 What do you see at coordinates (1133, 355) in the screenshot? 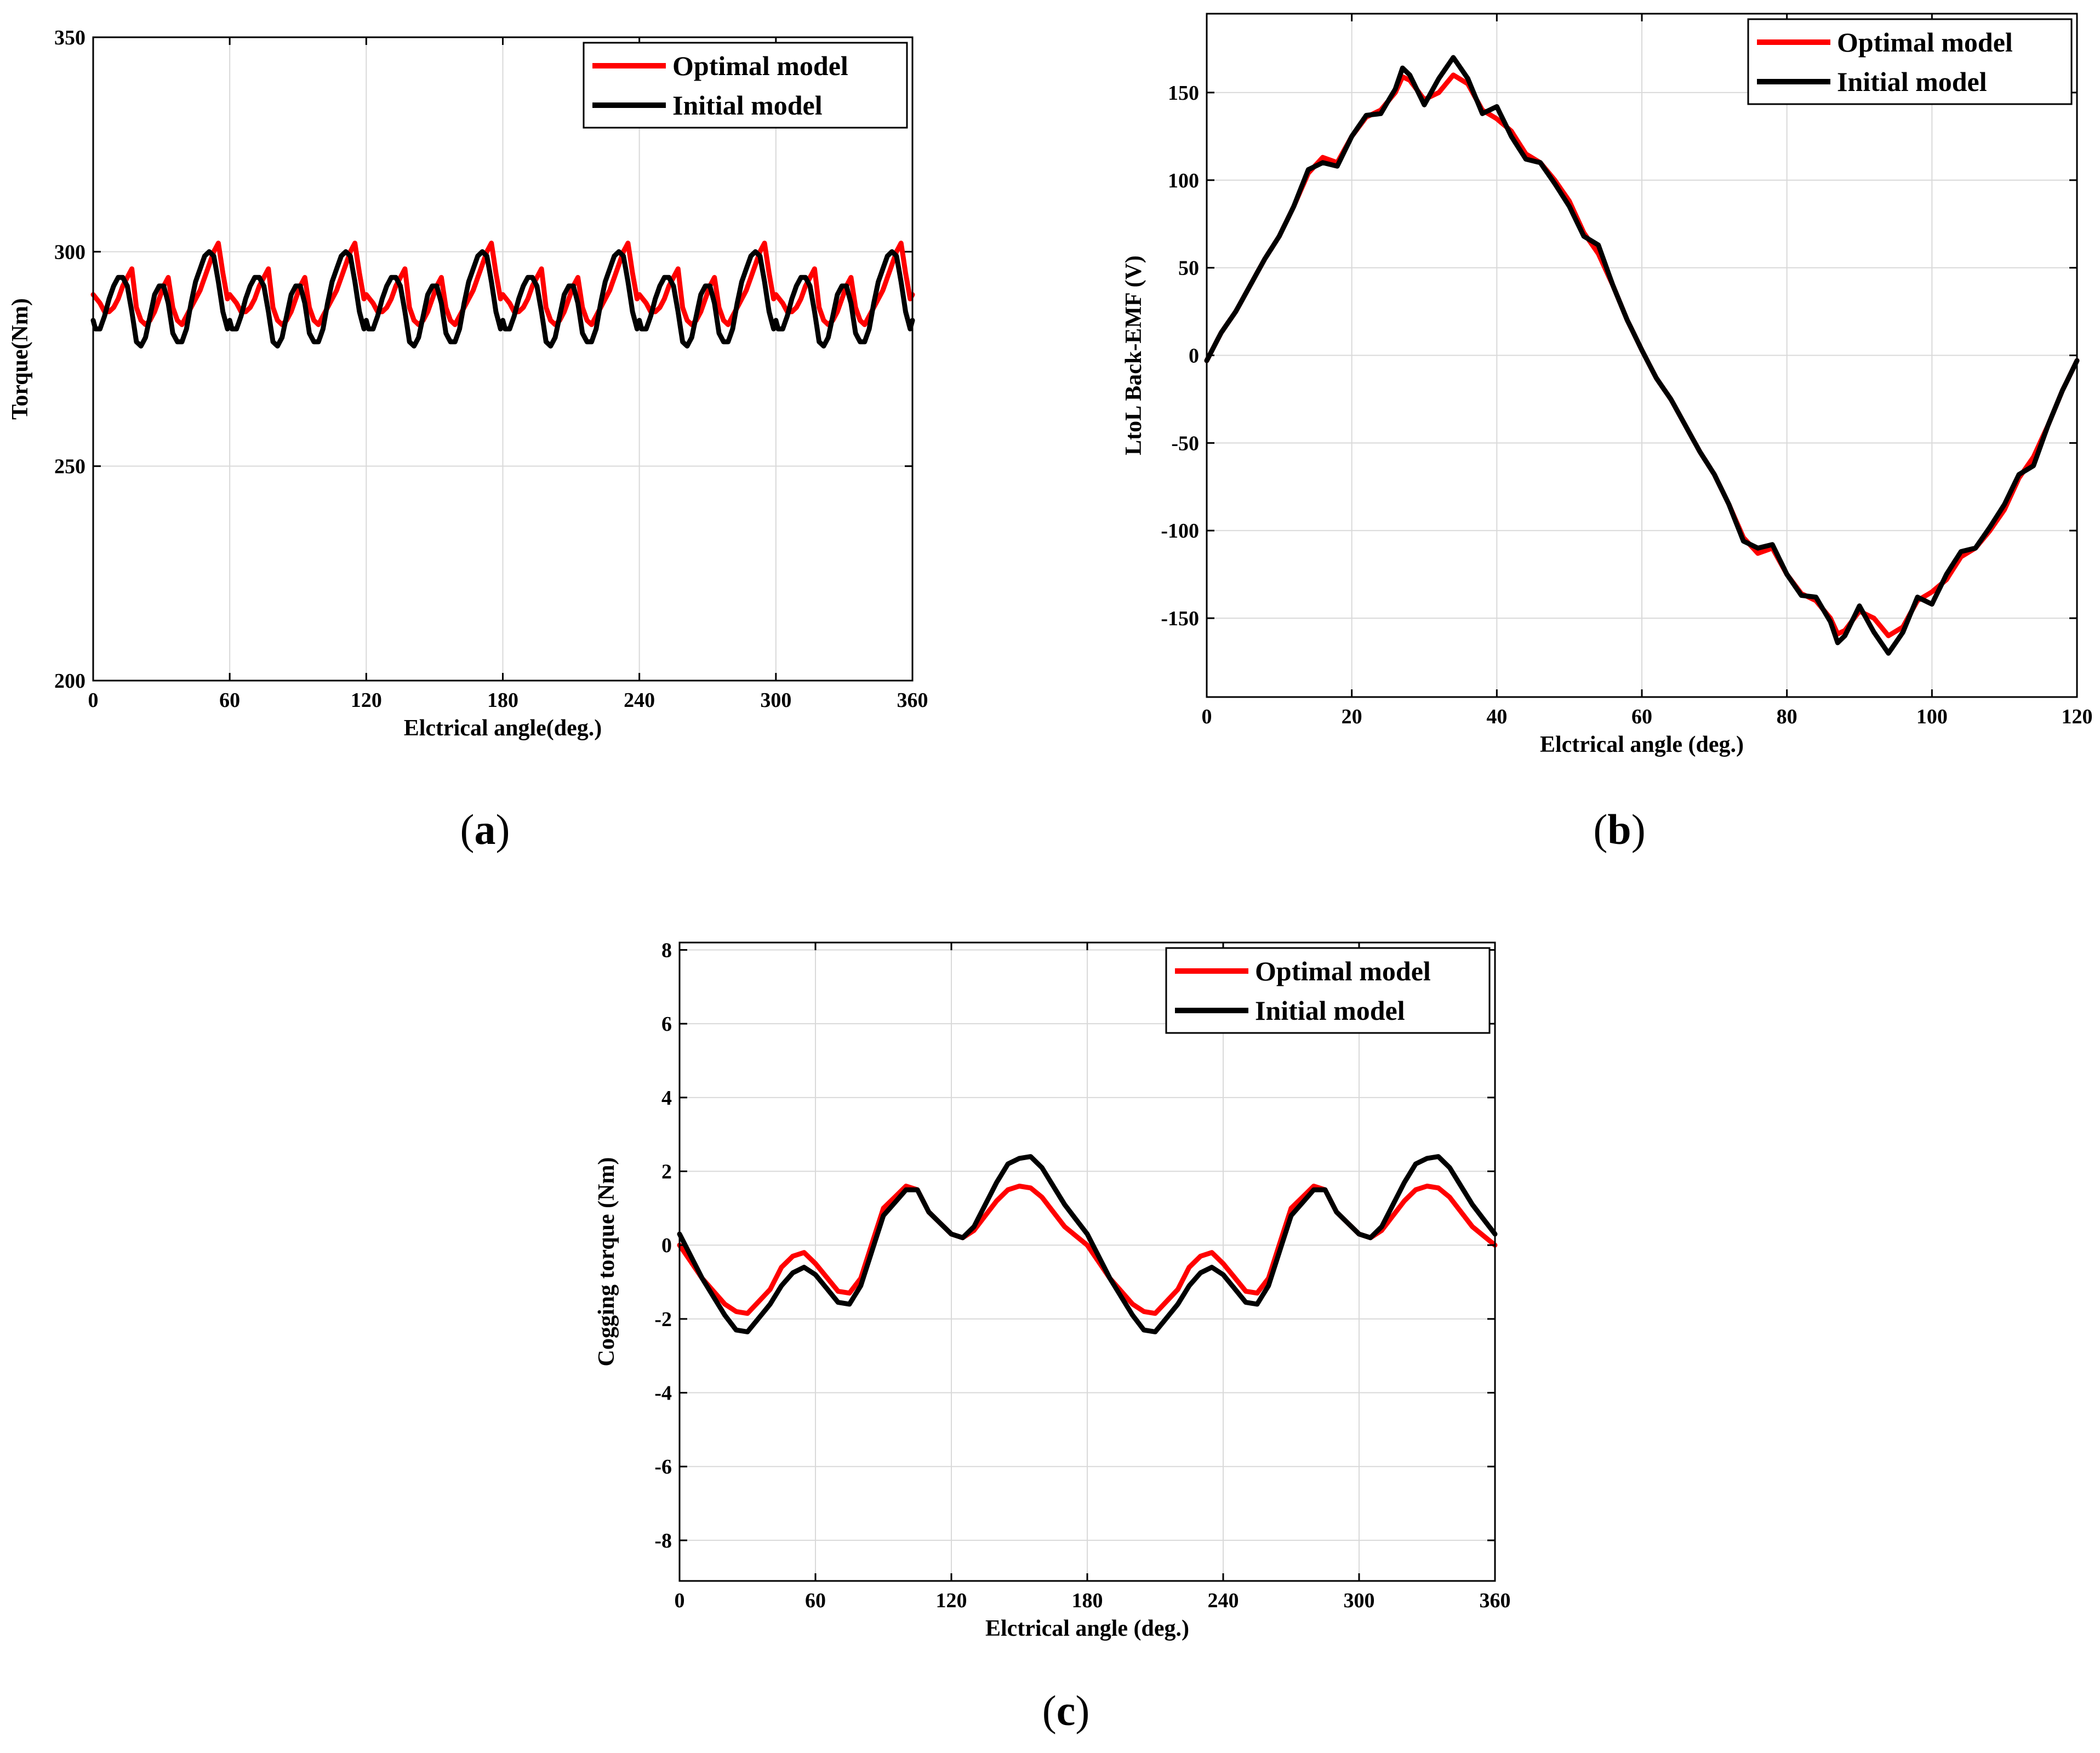
I see `y-axis-label: LtoL Back-EMF (V)` at bounding box center [1133, 355].